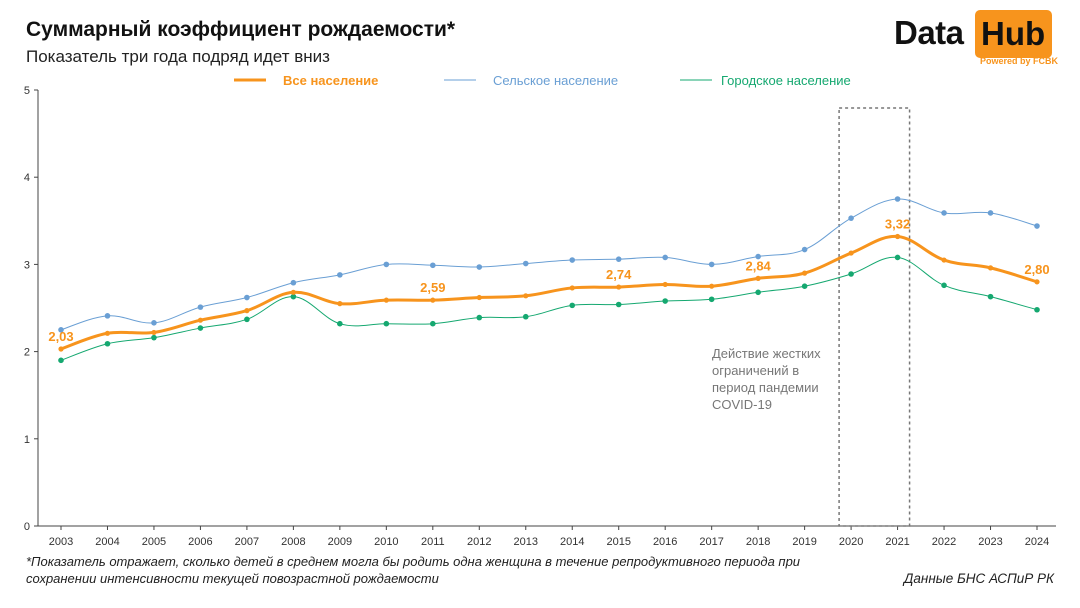 The height and width of the screenshot is (608, 1080). What do you see at coordinates (851, 274) in the screenshot?
I see `data-point-urban-2020` at bounding box center [851, 274].